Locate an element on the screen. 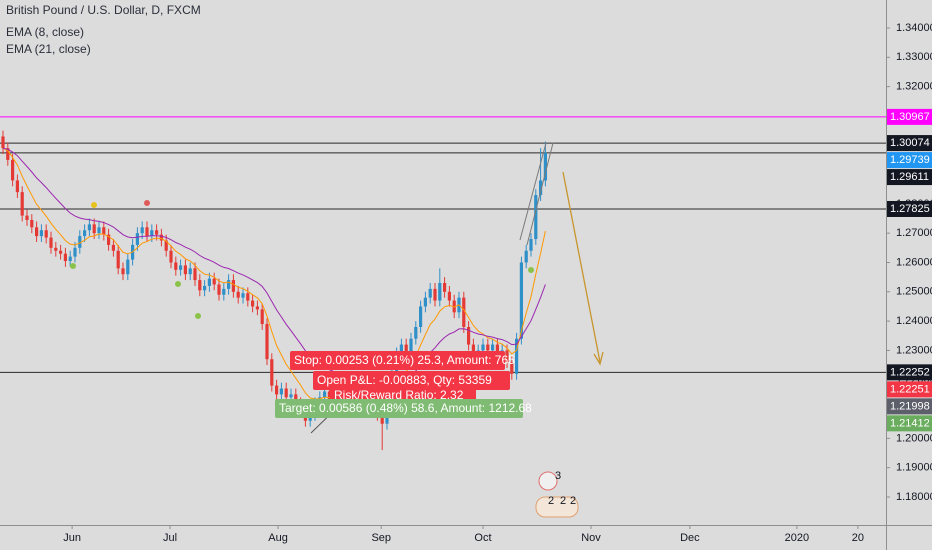 This screenshot has height=550, width=932. price-label: 1.27825 is located at coordinates (910, 209).